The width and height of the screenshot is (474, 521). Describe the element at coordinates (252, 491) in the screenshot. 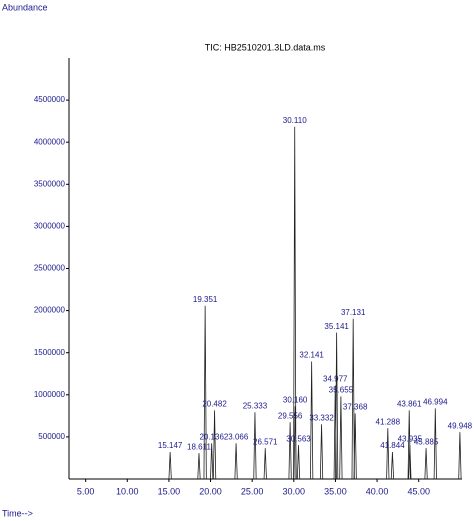

I see `x-tick-label: 25.00` at that location.